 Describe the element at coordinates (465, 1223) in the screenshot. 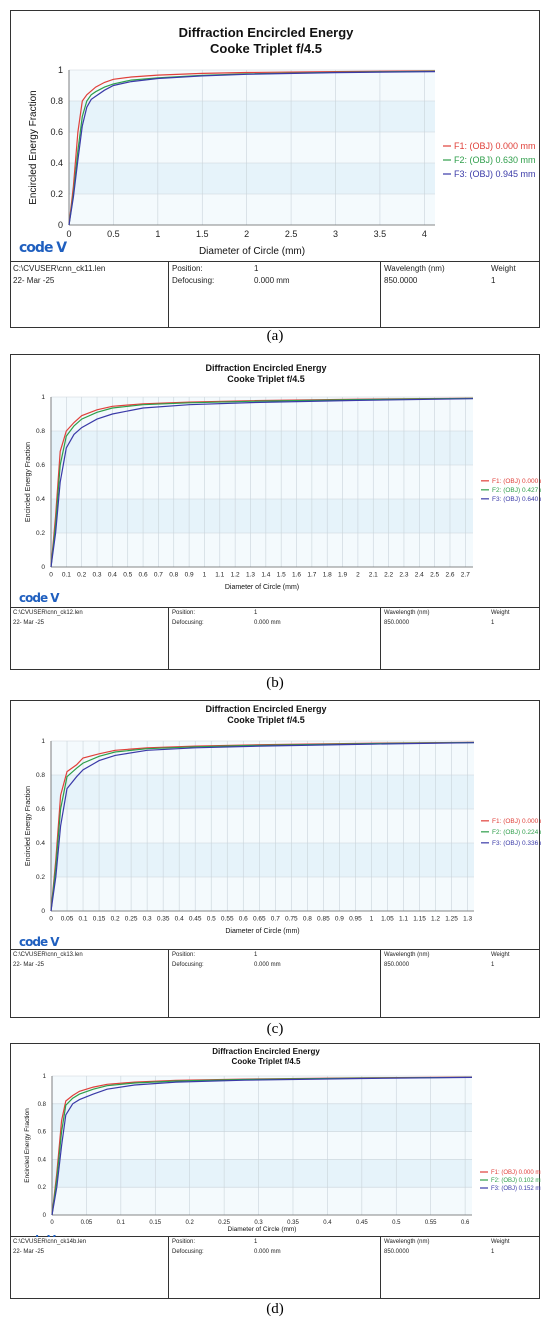

I see `x-tick-label: 0.6` at that location.